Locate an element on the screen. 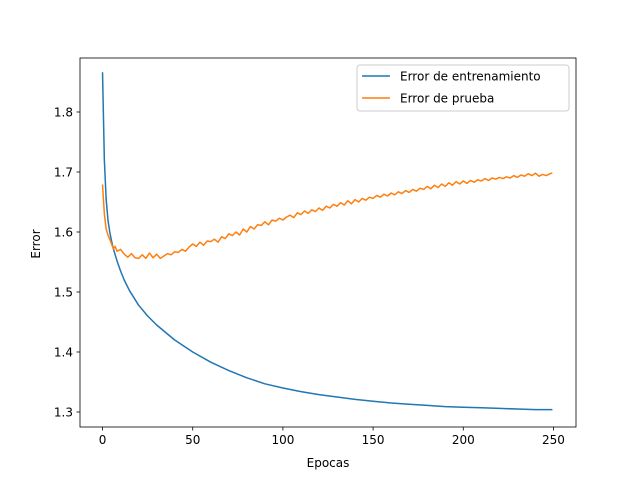 The height and width of the screenshot is (480, 640). x-tick-label: 200 is located at coordinates (463, 440).